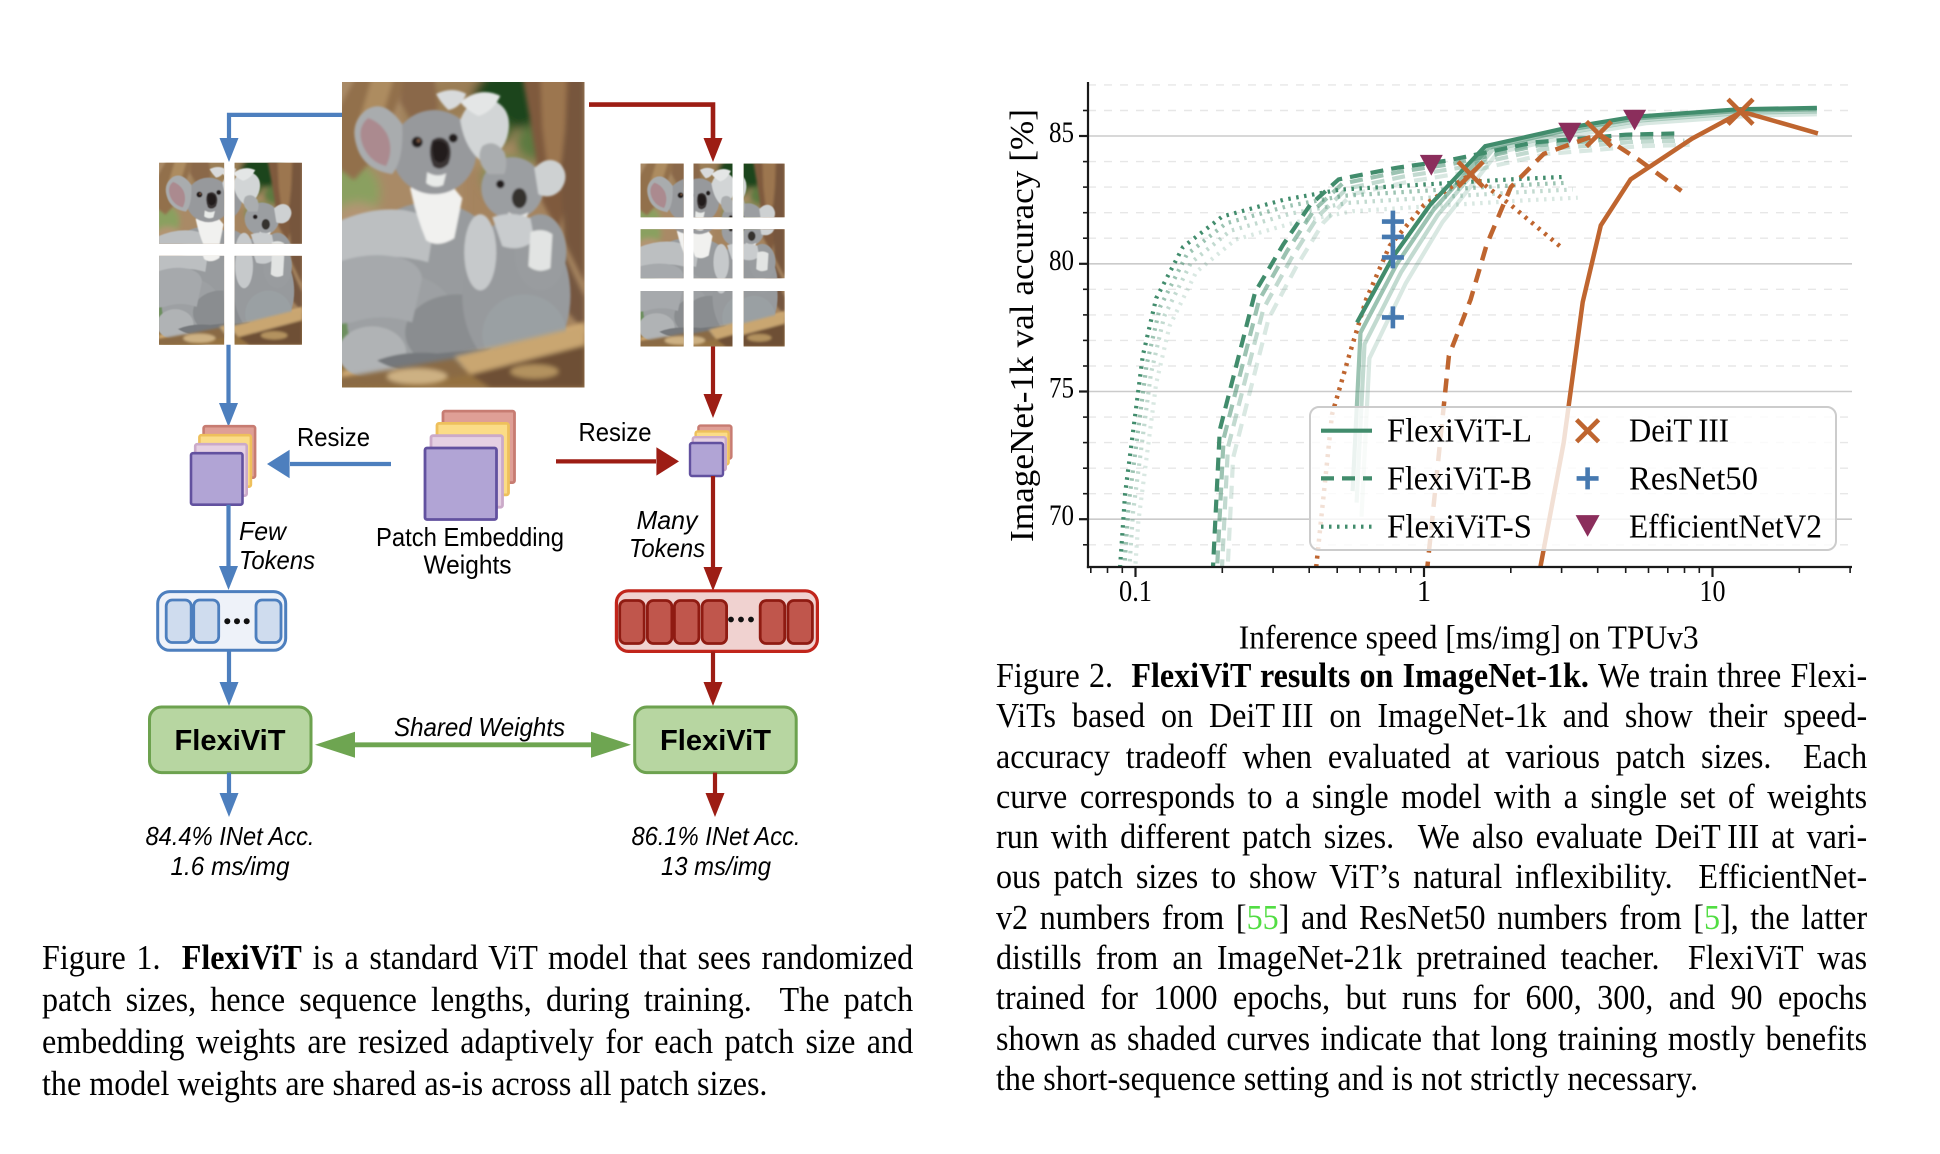  I want to click on svg-text: Patch Embedding, so click(470, 537).